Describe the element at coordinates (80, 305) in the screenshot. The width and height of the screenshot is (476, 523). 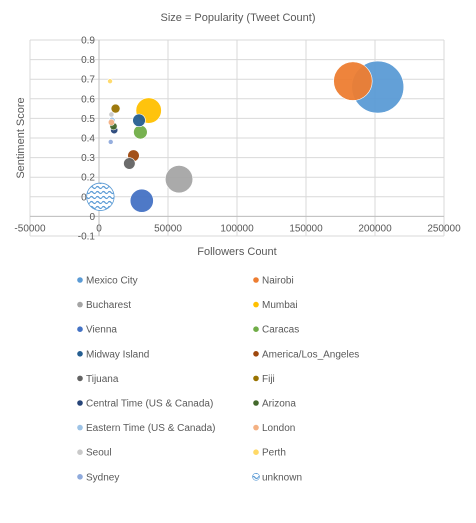
I see `legend-marker-bucharest` at that location.